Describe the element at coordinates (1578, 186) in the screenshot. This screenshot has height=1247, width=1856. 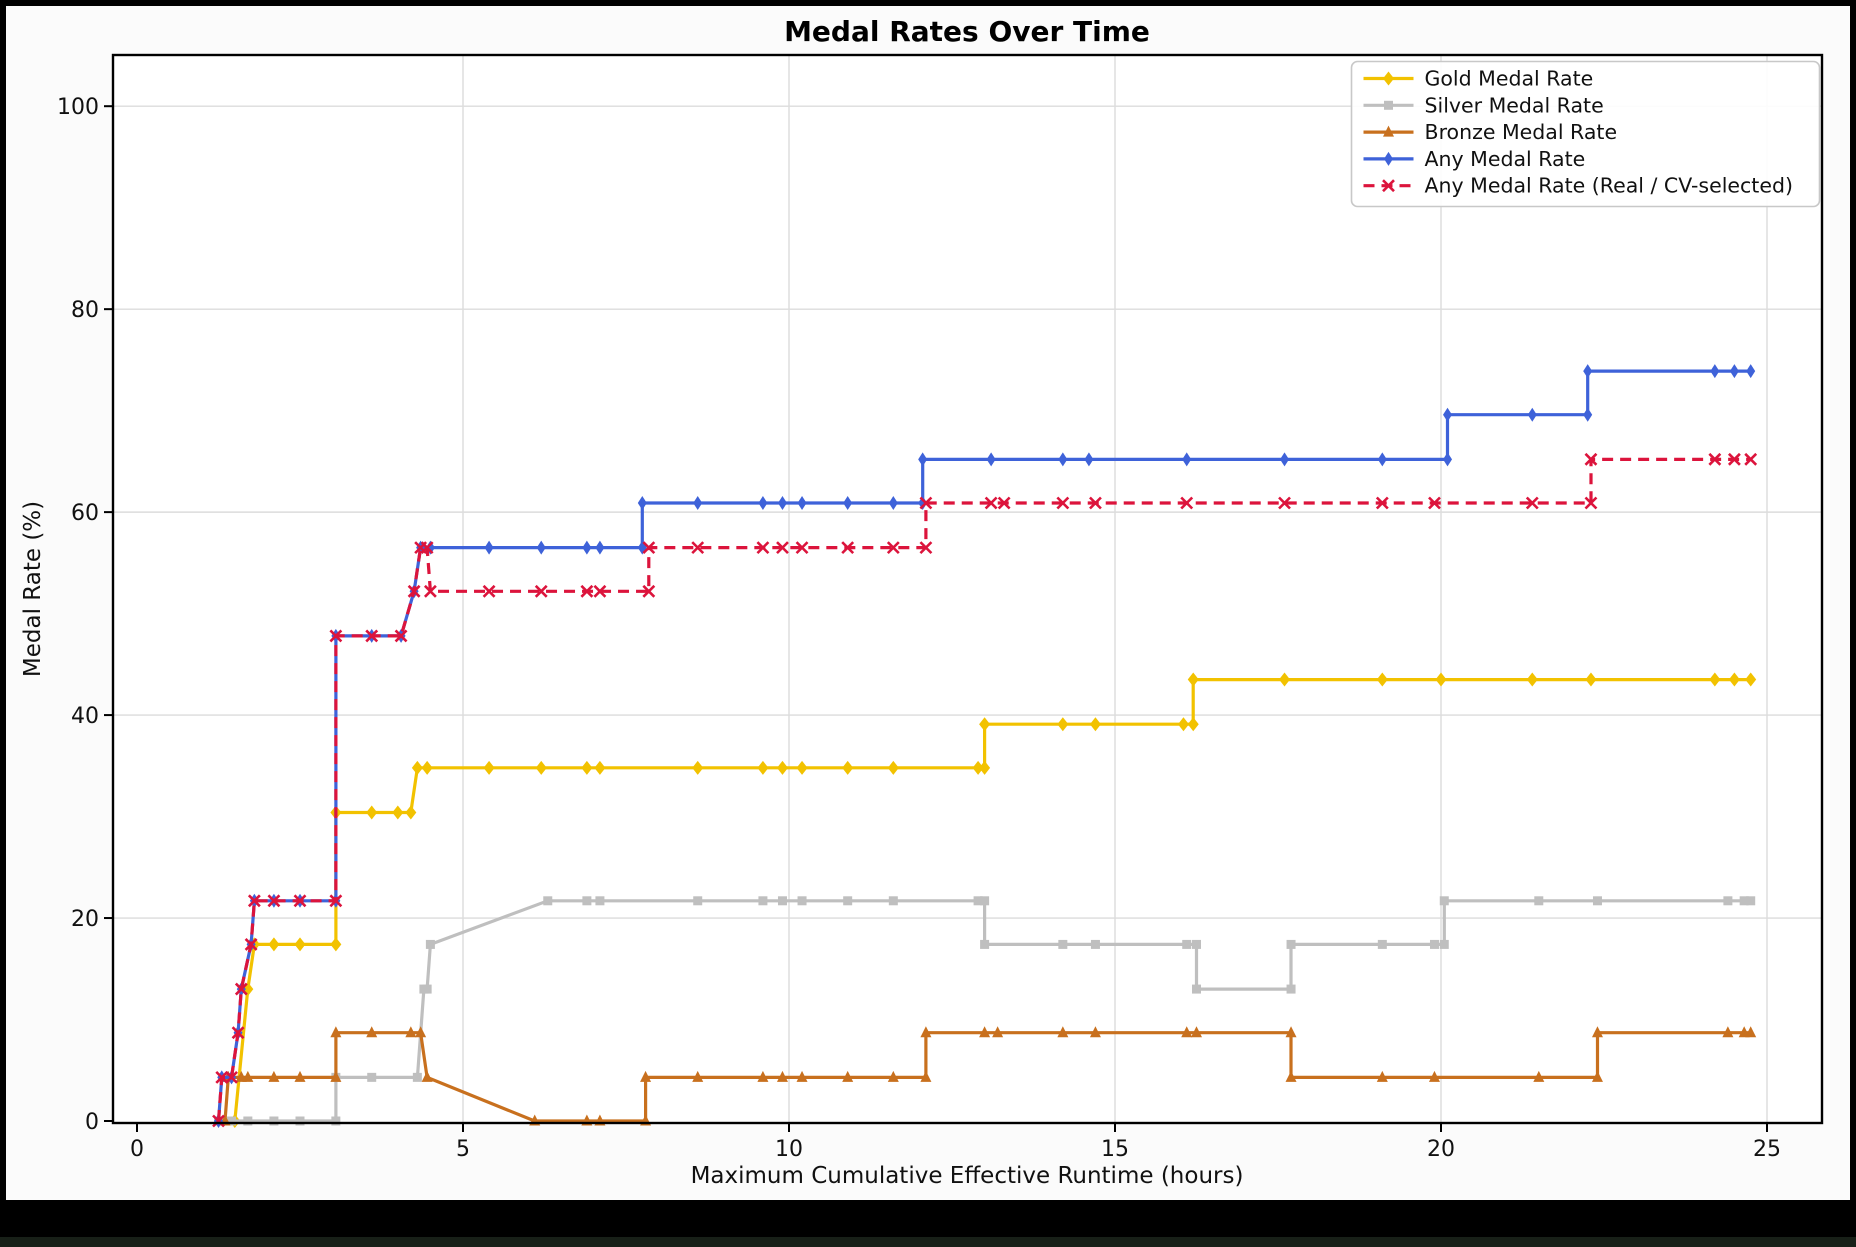
I see `legend-entry: Any Medal Rate (Real / CV-selected)` at that location.